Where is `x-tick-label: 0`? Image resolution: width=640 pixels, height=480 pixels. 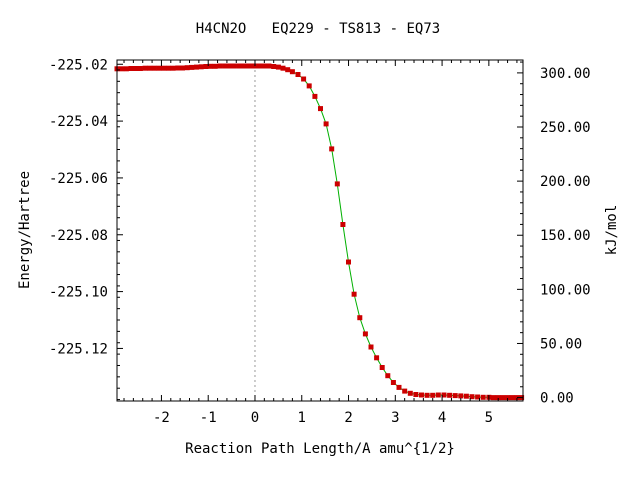
x-tick-label: 0 is located at coordinates (255, 418).